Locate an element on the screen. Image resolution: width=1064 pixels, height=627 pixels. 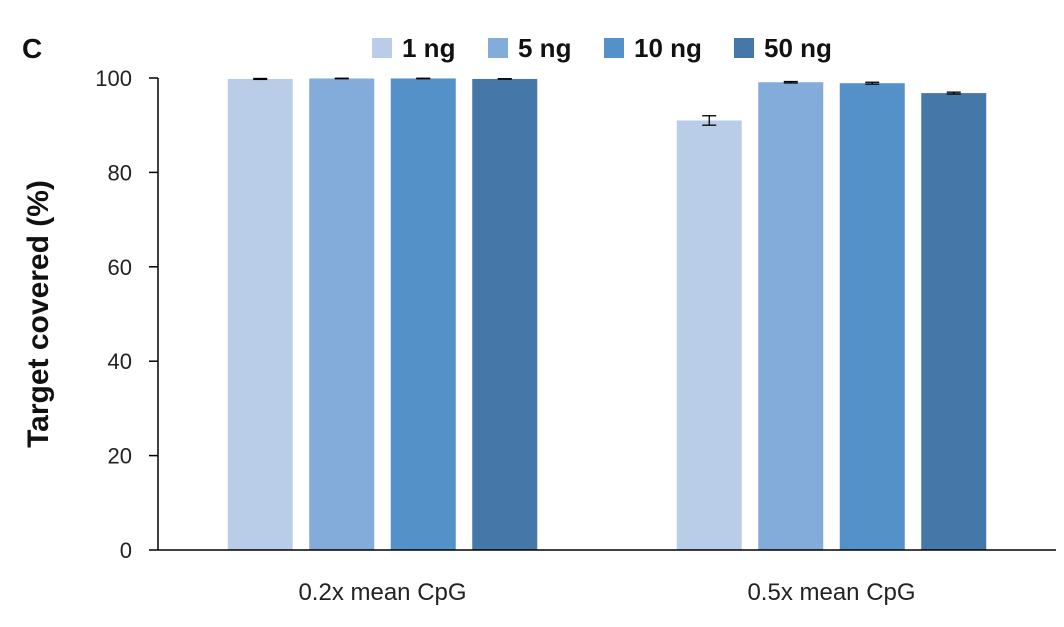
legend-item: 5 ng is located at coordinates (529, 48).